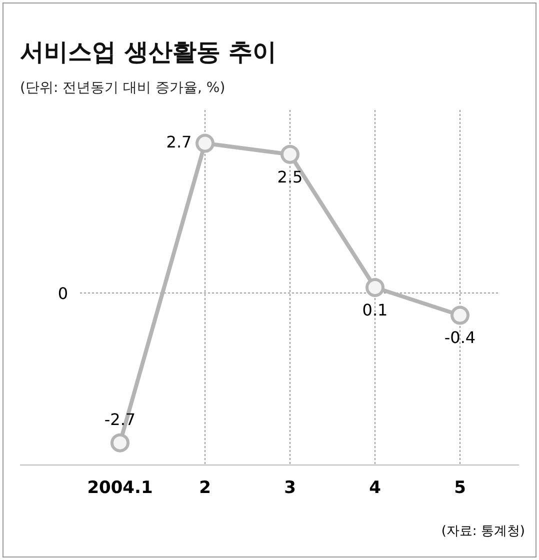 The height and width of the screenshot is (560, 539). Describe the element at coordinates (120, 488) in the screenshot. I see `x-tick-label: 2004.1` at that location.